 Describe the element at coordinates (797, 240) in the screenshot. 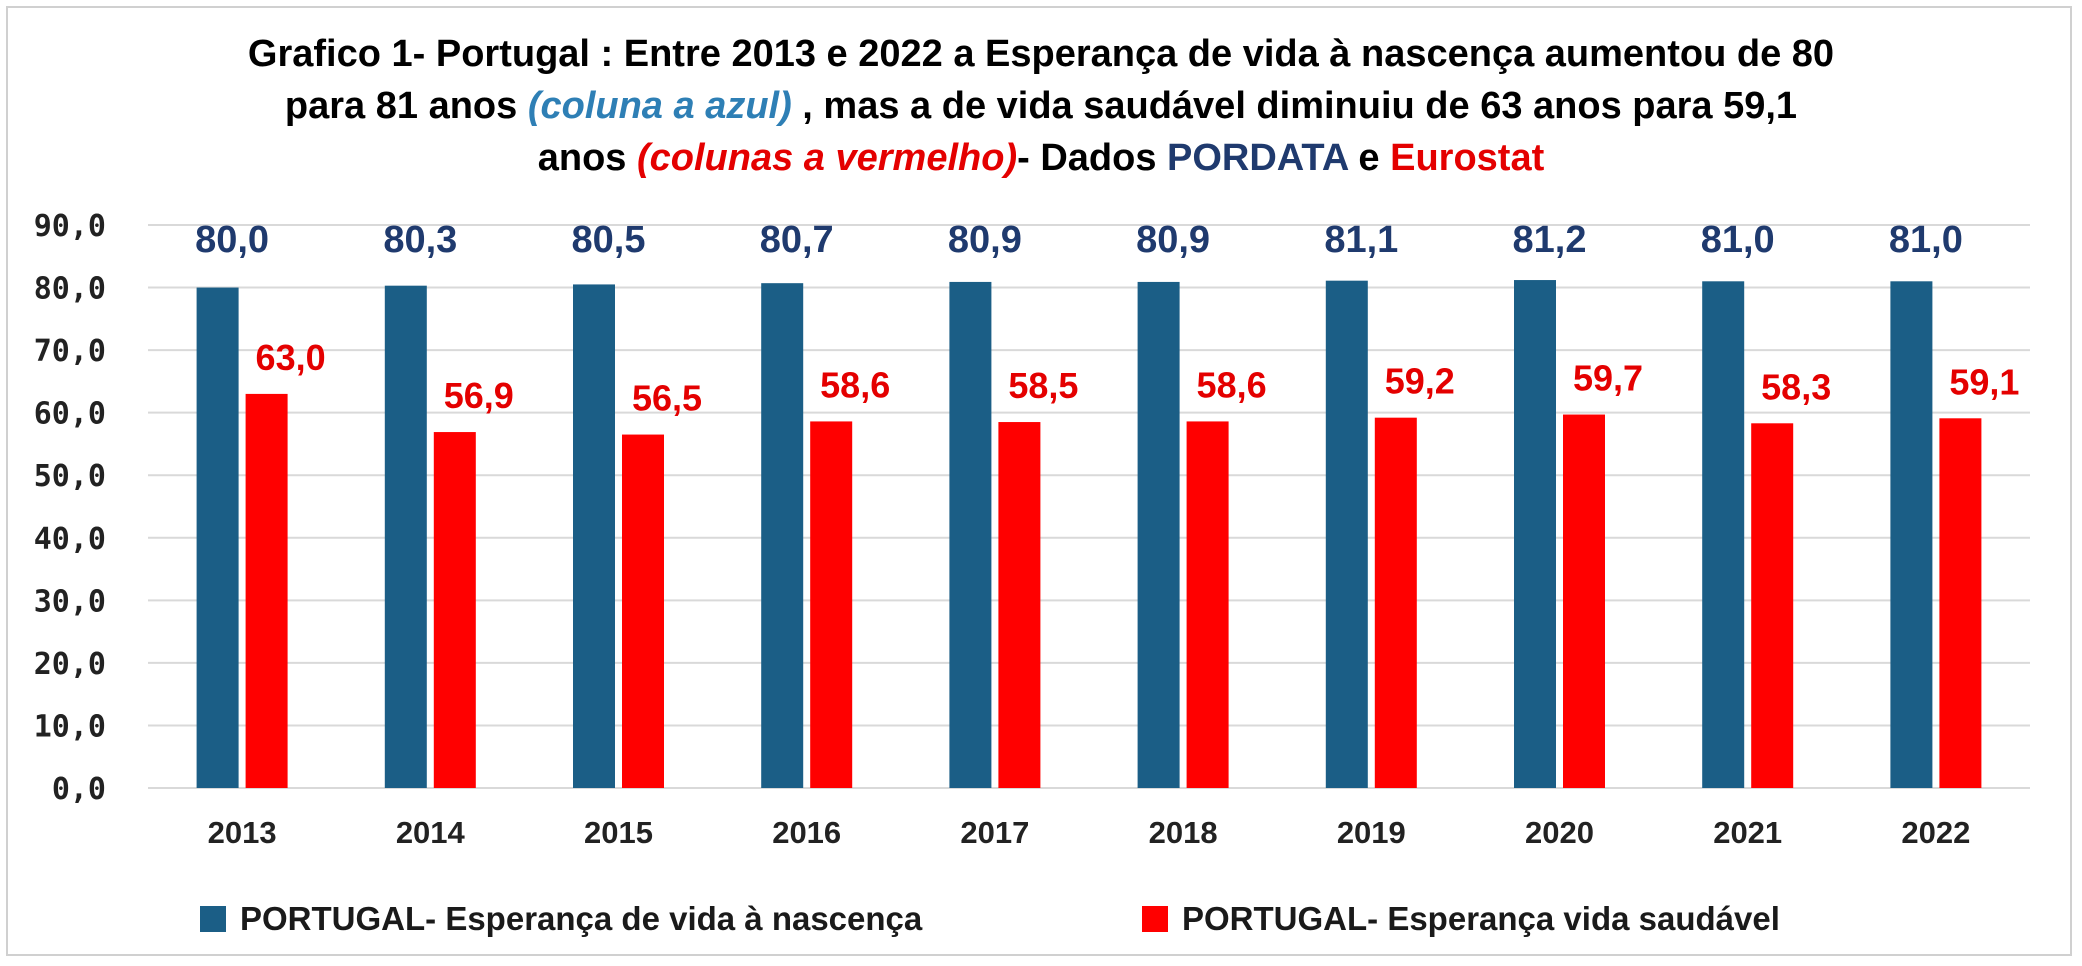

I see `data-label-series-1: 80,7` at that location.